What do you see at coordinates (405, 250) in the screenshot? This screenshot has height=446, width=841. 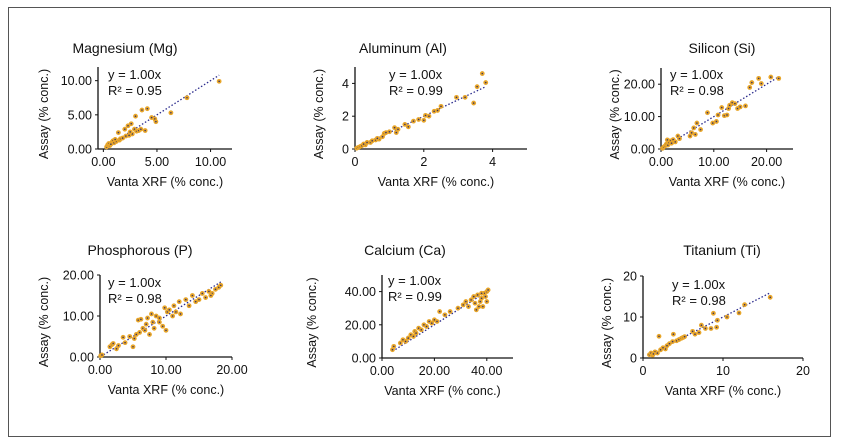 I see `panel-title: Calcium (Ca)` at bounding box center [405, 250].